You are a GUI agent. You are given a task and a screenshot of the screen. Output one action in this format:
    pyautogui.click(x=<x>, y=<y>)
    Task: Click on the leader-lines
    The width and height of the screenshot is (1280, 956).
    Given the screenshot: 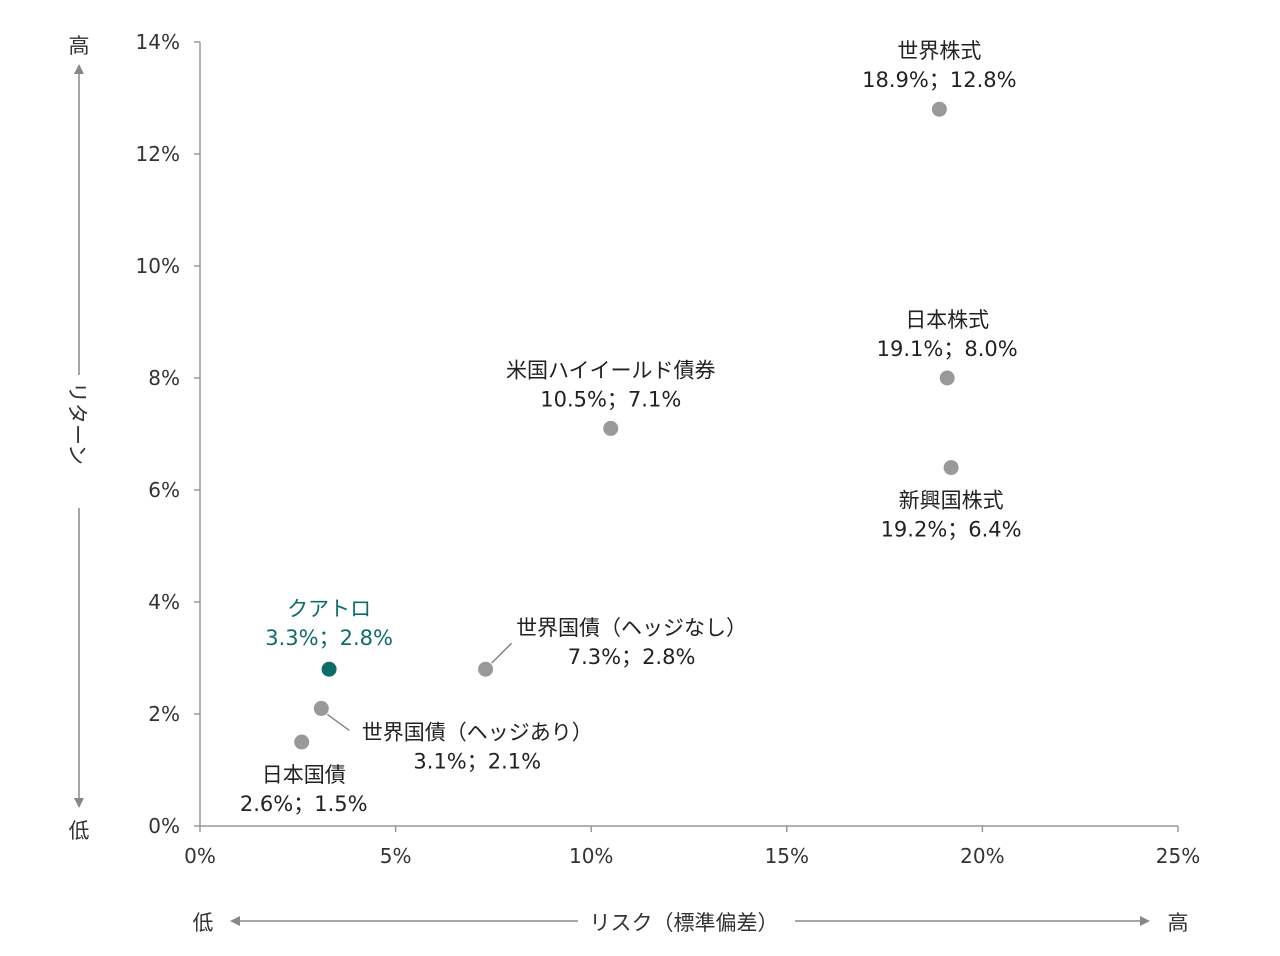 What is the action you would take?
    pyautogui.click(x=419, y=686)
    